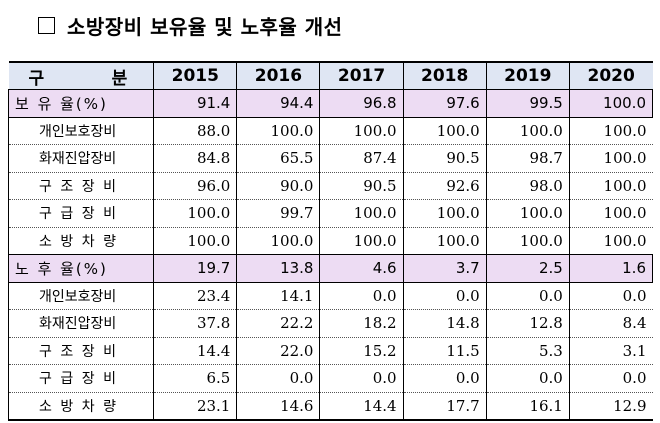 This screenshot has height=423, width=660. What do you see at coordinates (527, 185) in the screenshot?
I see `row-value: 98.0` at bounding box center [527, 185].